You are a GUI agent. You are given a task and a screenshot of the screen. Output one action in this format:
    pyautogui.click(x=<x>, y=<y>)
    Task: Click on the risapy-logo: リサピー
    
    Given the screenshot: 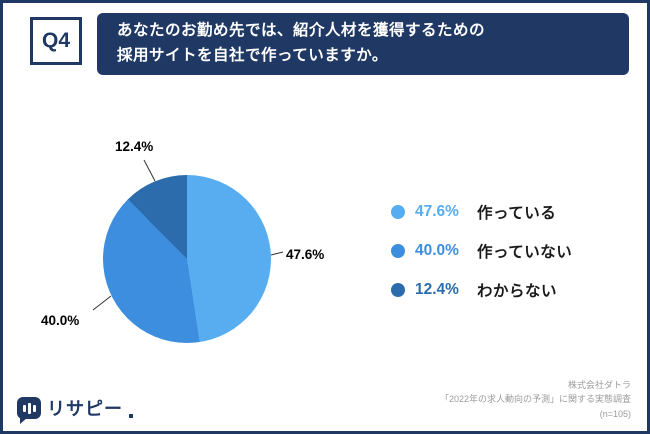 What is the action you would take?
    pyautogui.click(x=75, y=409)
    